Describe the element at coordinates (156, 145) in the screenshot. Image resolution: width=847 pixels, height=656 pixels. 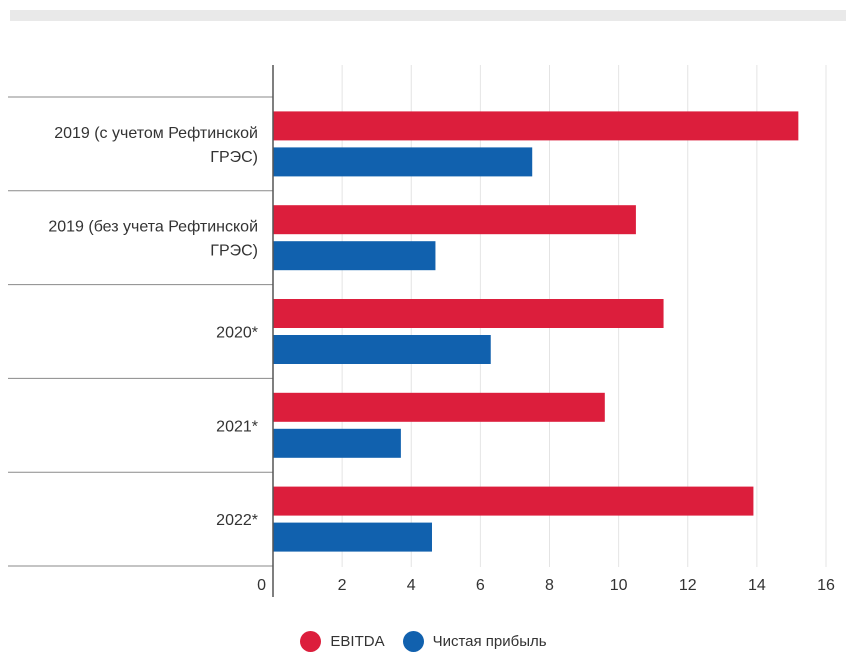
I see `category-label: 2019 (с учетом Рефтинской ГРЭС)` at that location.